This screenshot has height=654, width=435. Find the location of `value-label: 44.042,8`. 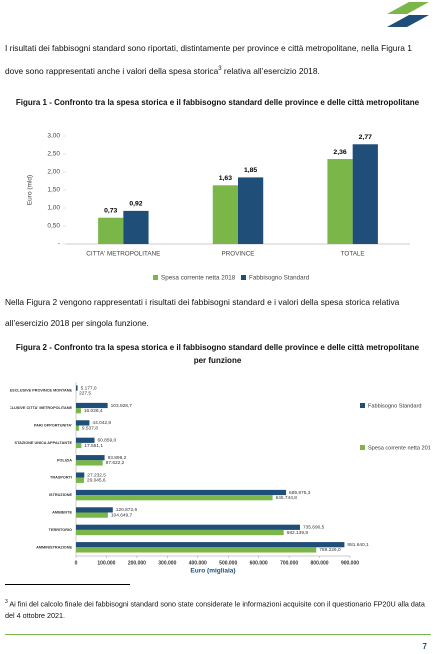

value-label: 44.042,8 is located at coordinates (101, 423).